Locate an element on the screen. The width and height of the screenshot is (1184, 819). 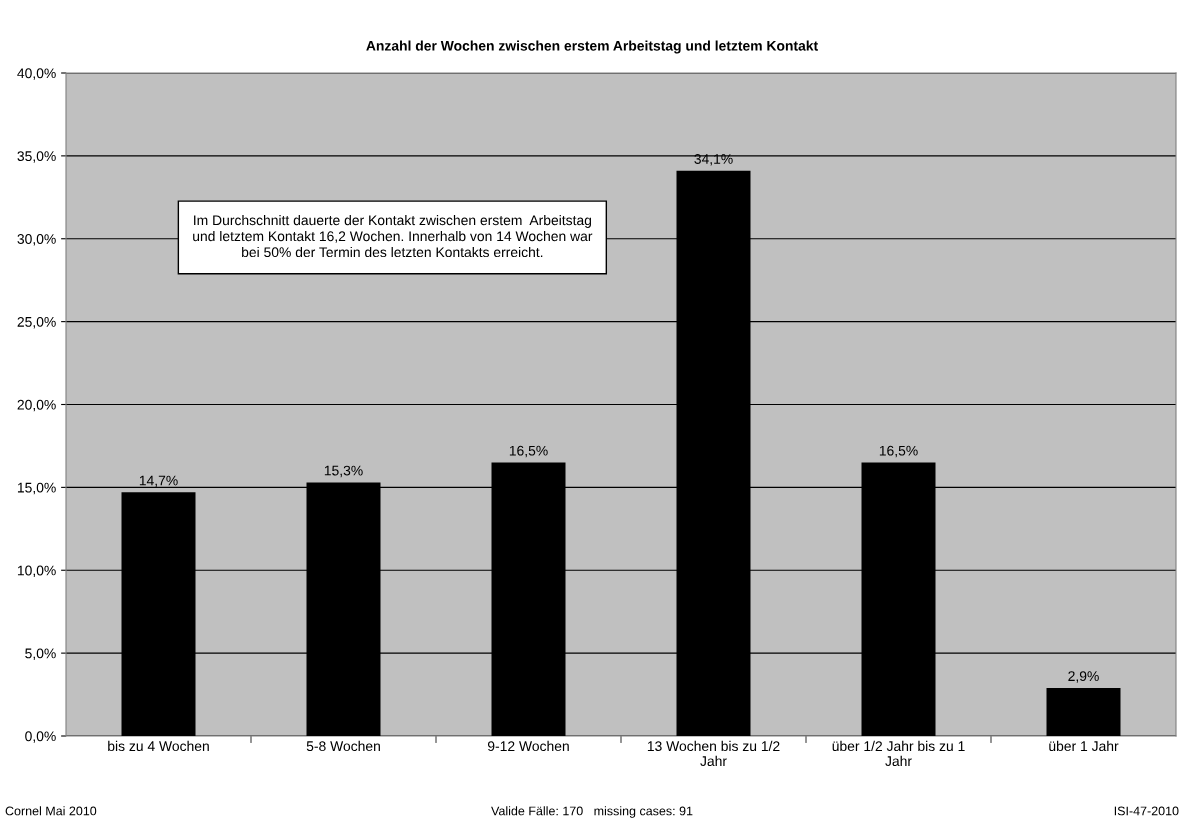
x-tick-label: über 1 Jahr is located at coordinates (1084, 746).